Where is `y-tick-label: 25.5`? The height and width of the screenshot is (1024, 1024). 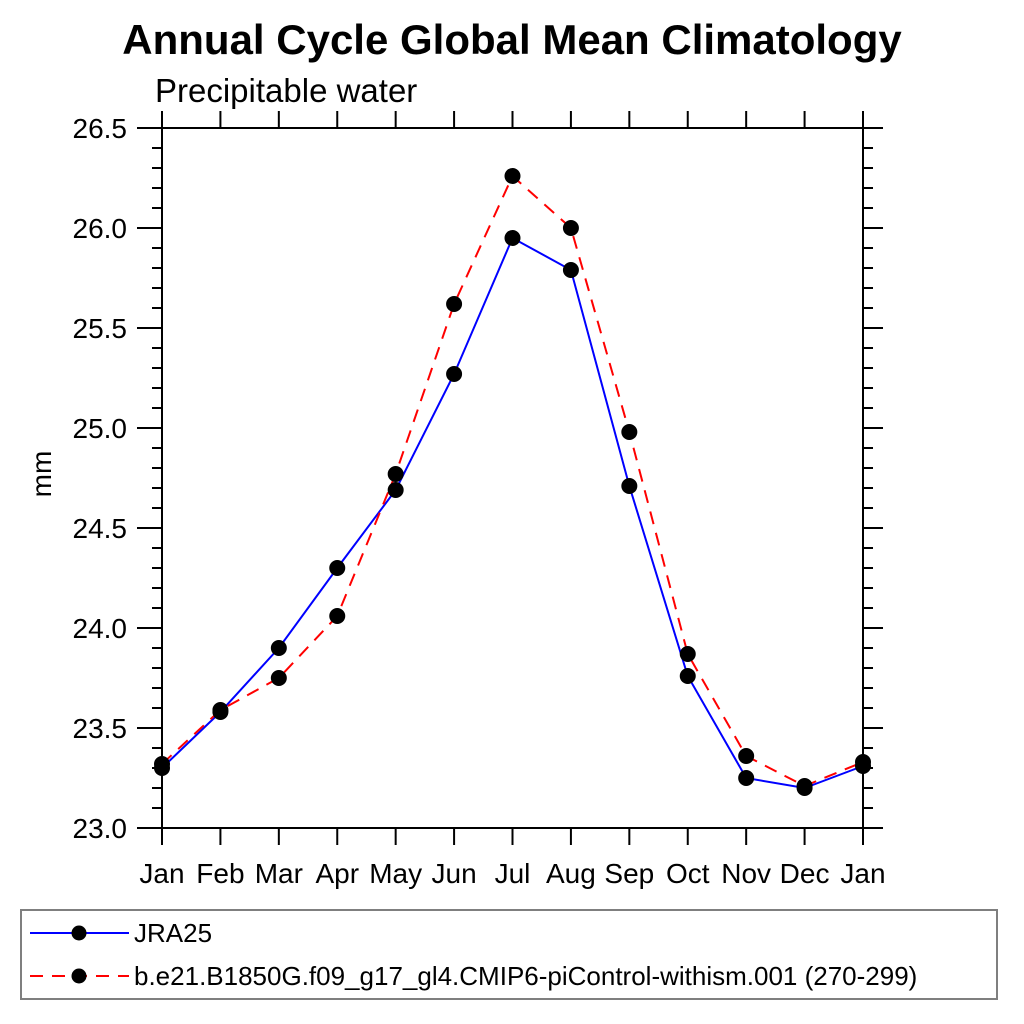 y-tick-label: 25.5 is located at coordinates (100, 328).